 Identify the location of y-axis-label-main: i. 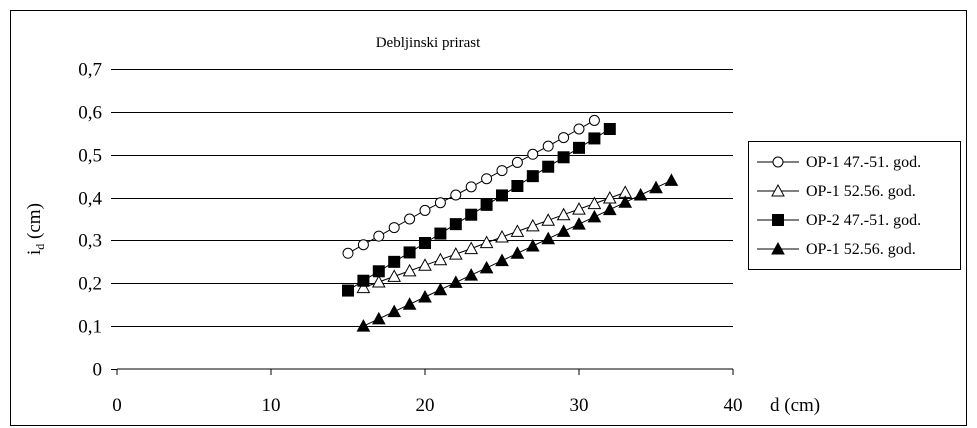
(34, 252).